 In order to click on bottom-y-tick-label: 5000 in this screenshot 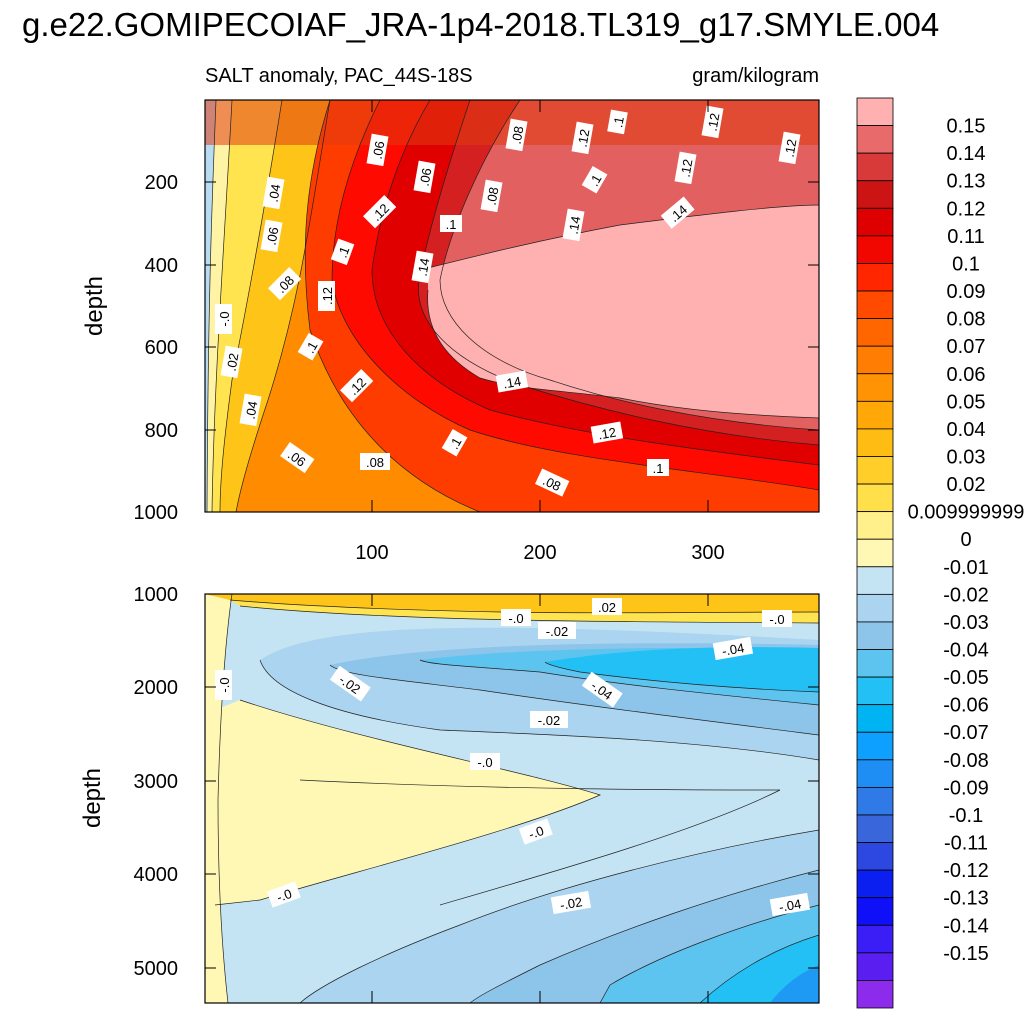, I will do `click(156, 969)`.